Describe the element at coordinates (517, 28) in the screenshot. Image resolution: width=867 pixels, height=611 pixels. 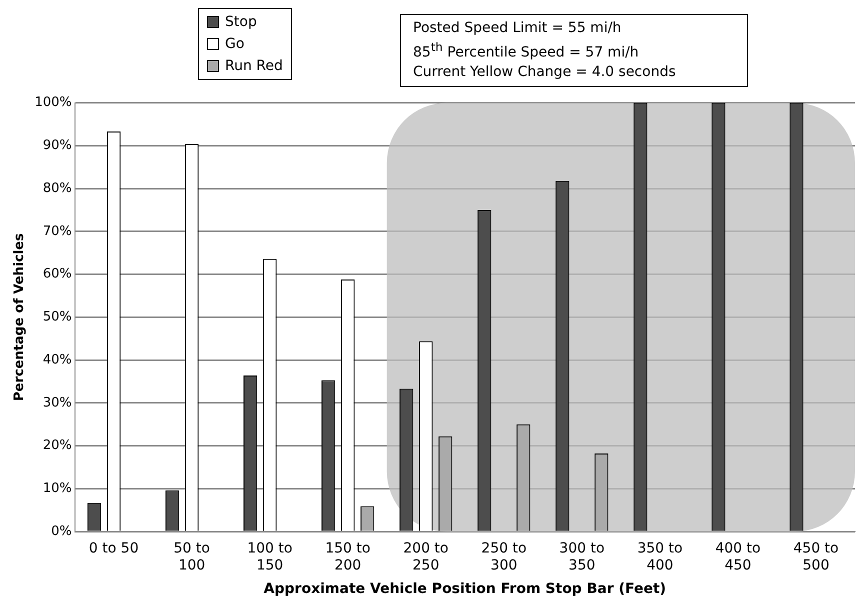
I see `text: Posted Speed Limit = 55 mi/h` at that location.